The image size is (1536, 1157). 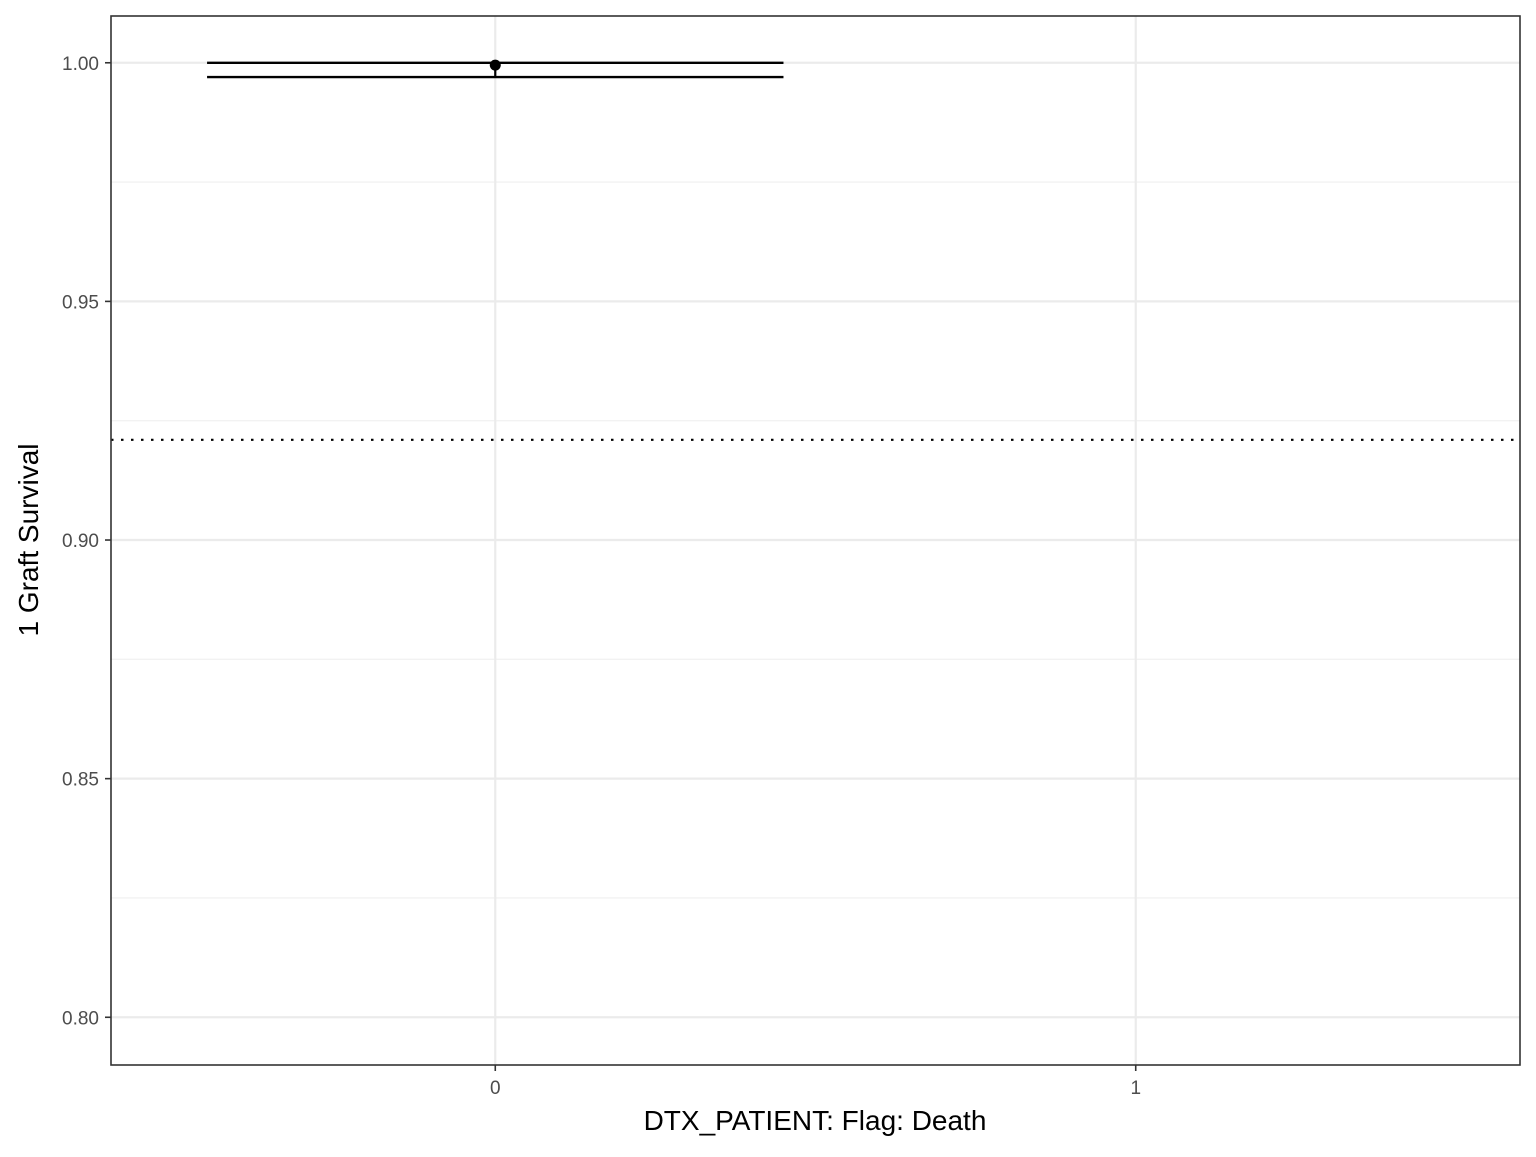 I want to click on x-tick-label: 1, so click(x=1135, y=1088).